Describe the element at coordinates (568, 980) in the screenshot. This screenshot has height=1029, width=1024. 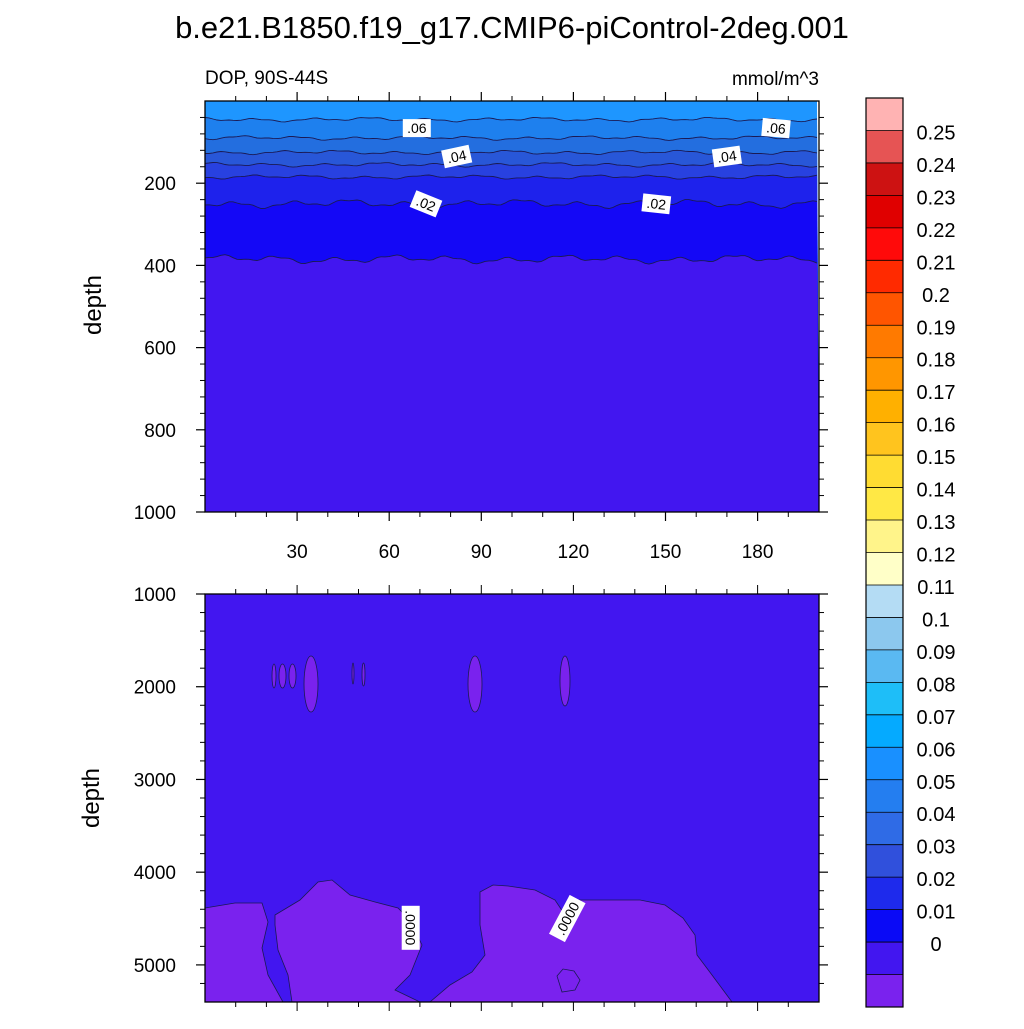
I see `deep-blob-small` at that location.